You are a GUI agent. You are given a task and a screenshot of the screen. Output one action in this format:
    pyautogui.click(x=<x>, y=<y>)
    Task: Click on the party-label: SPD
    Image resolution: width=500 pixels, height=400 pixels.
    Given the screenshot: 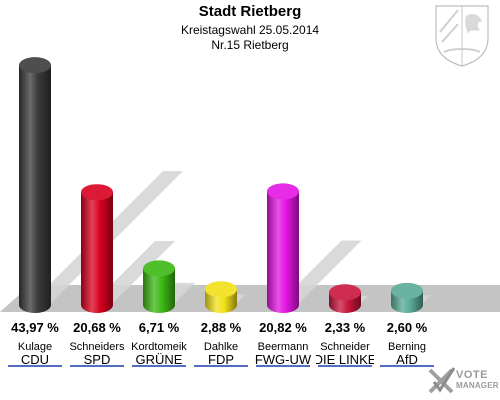 What is the action you would take?
    pyautogui.click(x=97, y=359)
    